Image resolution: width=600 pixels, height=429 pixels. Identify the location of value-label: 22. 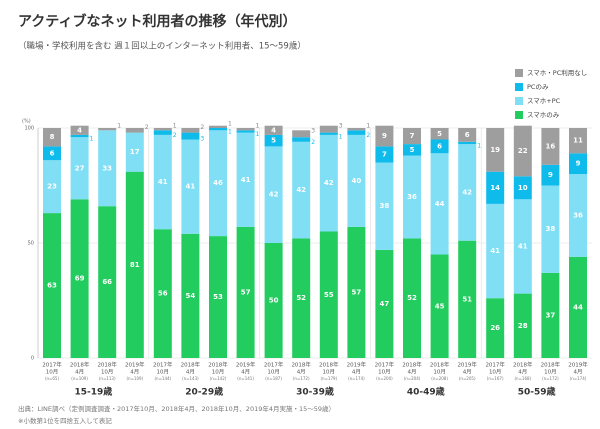
(523, 151).